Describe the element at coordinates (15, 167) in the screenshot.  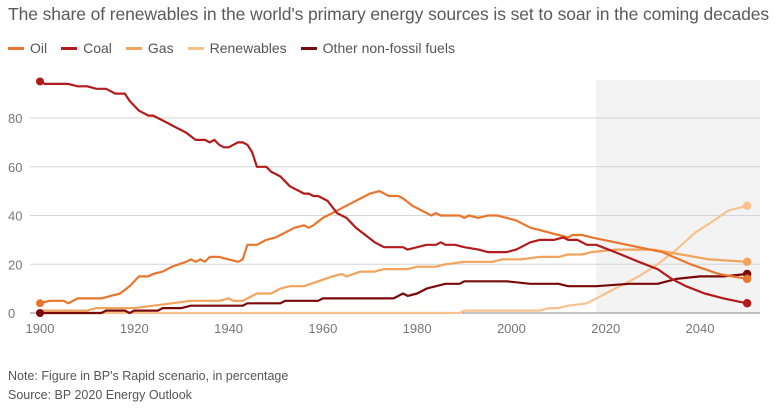
I see `y-tick-label: 60` at that location.